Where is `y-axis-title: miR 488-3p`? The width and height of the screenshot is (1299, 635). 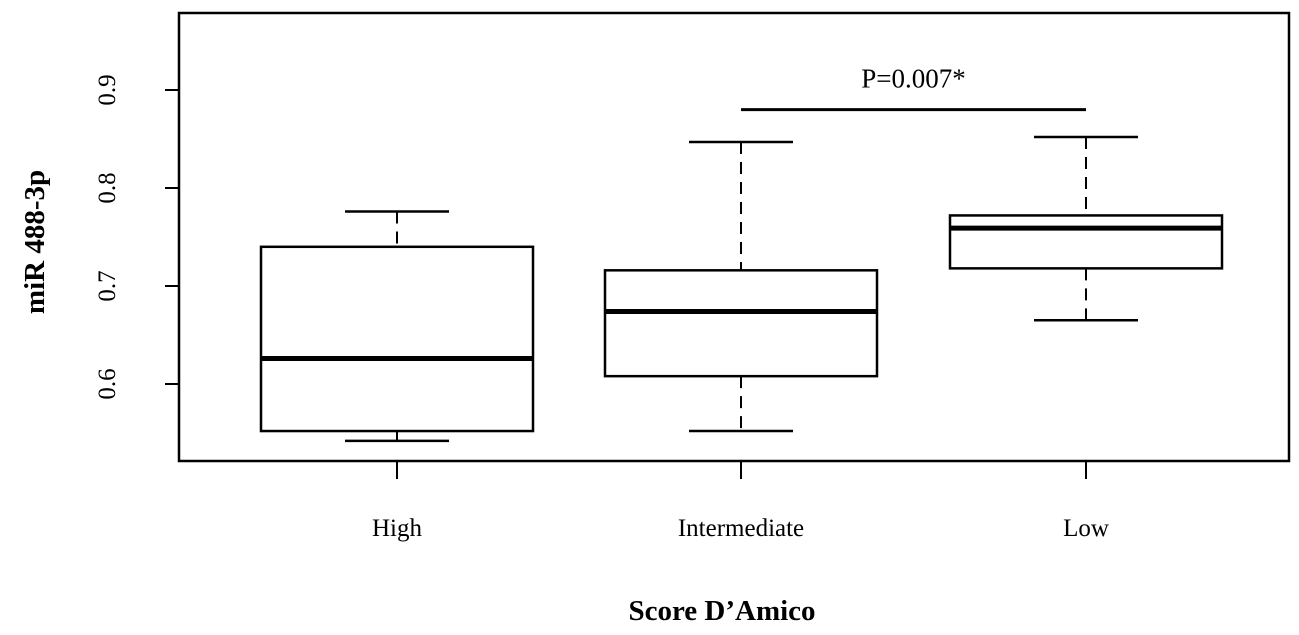
y-axis-title: miR 488-3p is located at coordinates (35, 242).